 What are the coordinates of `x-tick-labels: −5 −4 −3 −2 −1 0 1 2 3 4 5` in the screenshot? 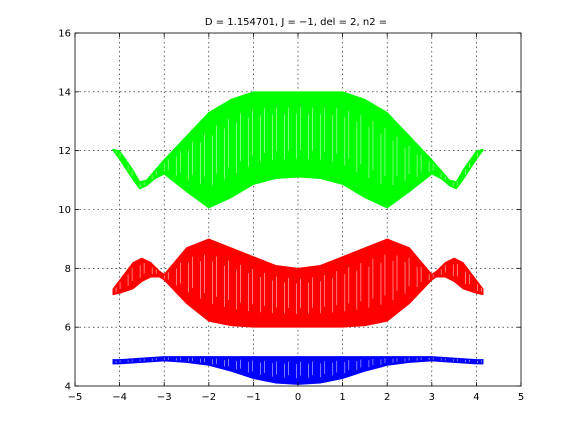 It's located at (296, 397).